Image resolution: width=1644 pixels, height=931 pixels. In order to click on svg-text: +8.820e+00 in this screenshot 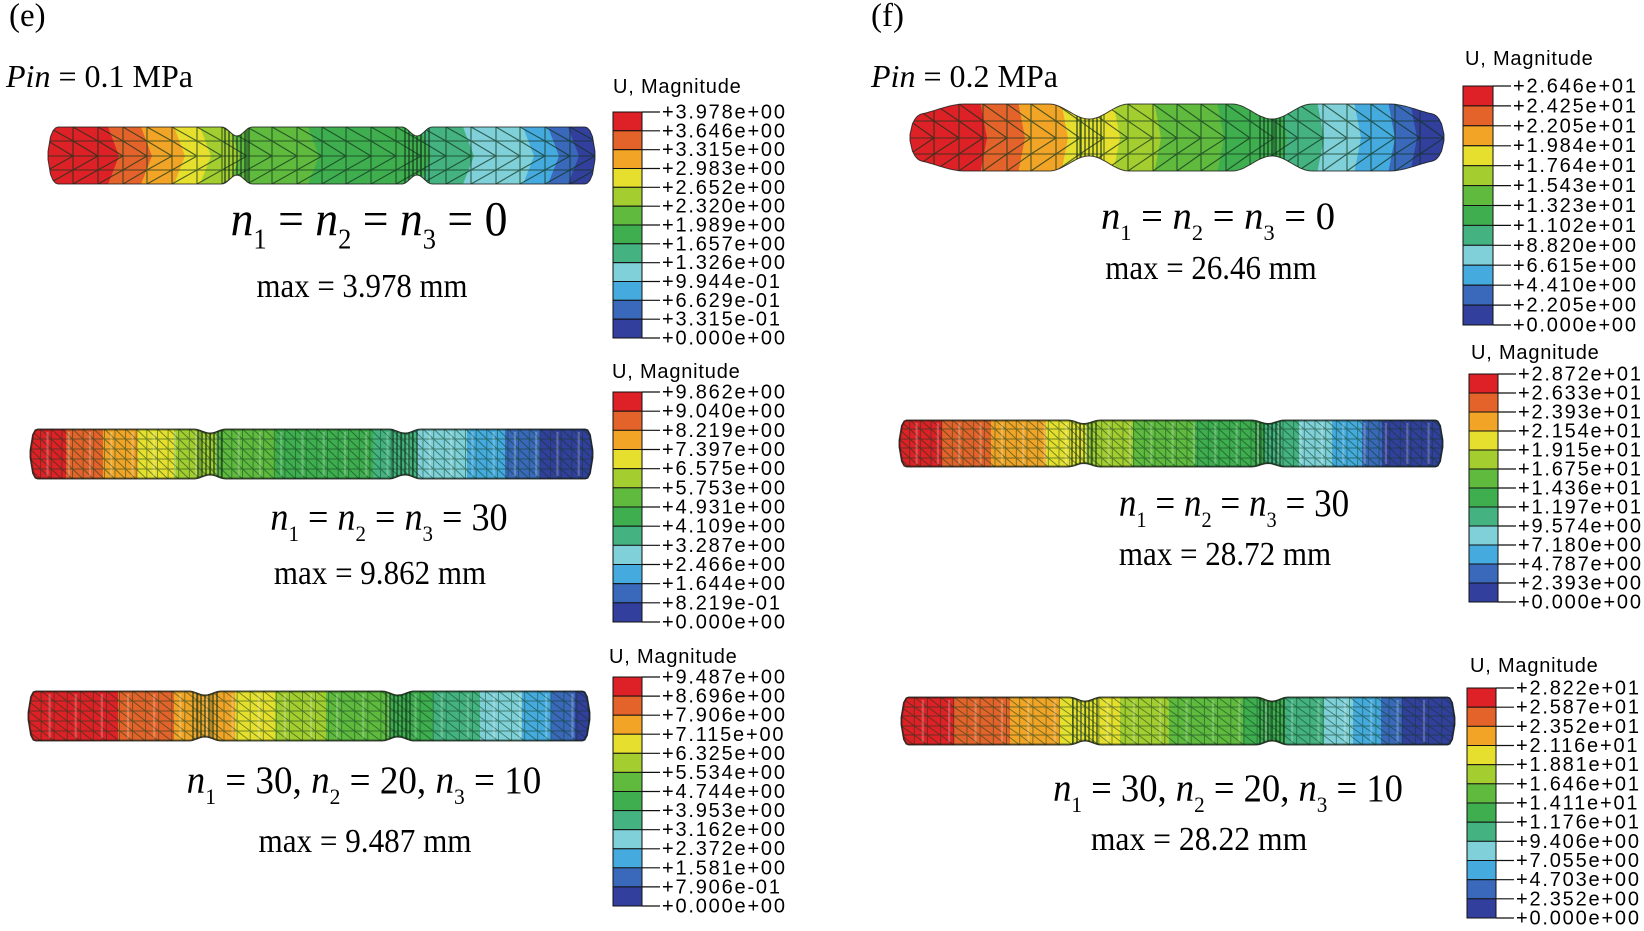, I will do `click(1575, 246)`.